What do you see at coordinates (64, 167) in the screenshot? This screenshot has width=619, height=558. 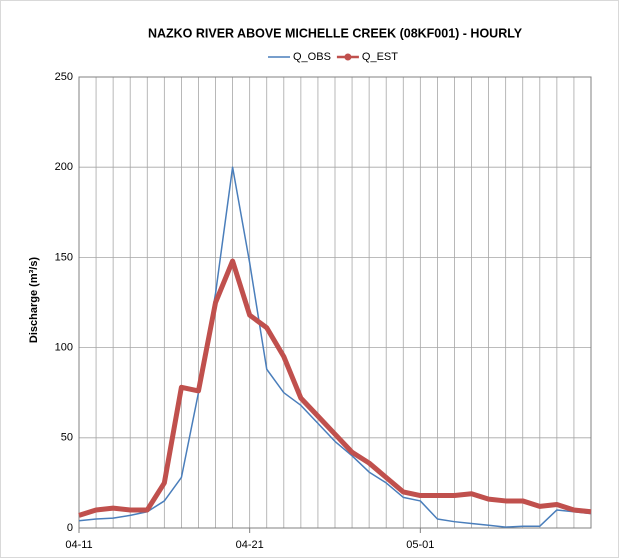 I see `y-tick-label: 200` at bounding box center [64, 167].